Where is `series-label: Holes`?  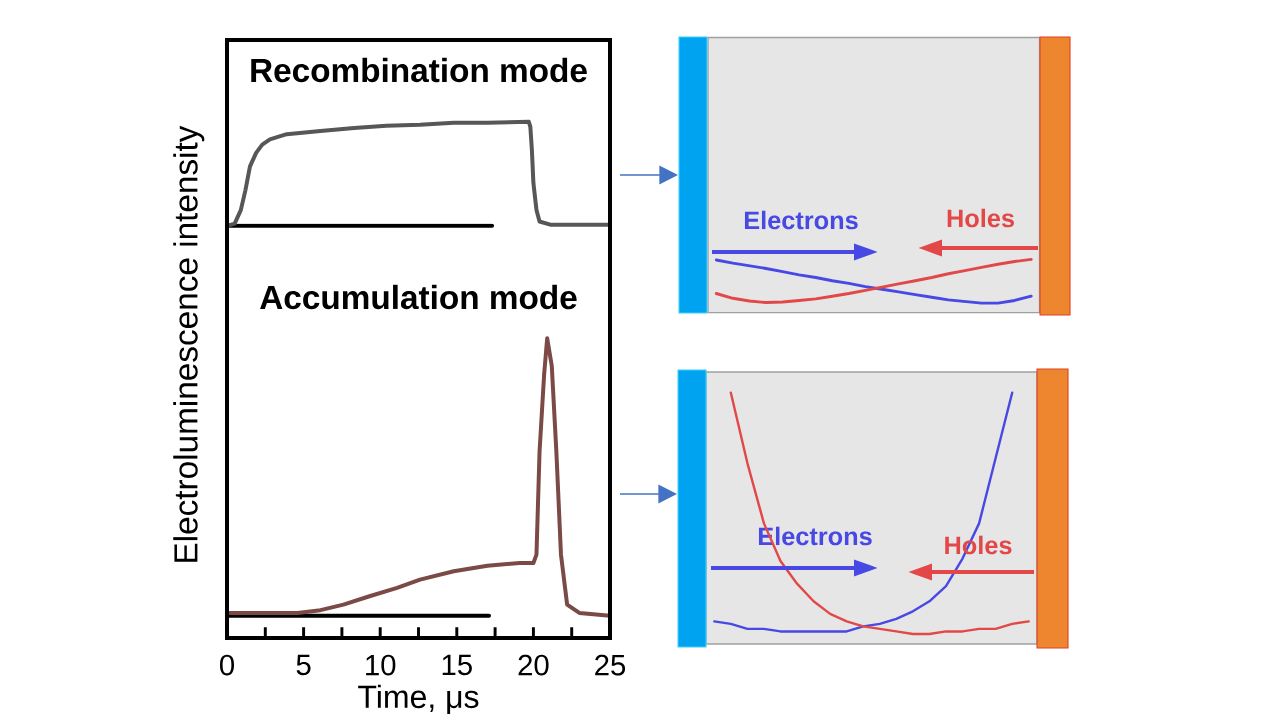
series-label: Holes is located at coordinates (980, 218).